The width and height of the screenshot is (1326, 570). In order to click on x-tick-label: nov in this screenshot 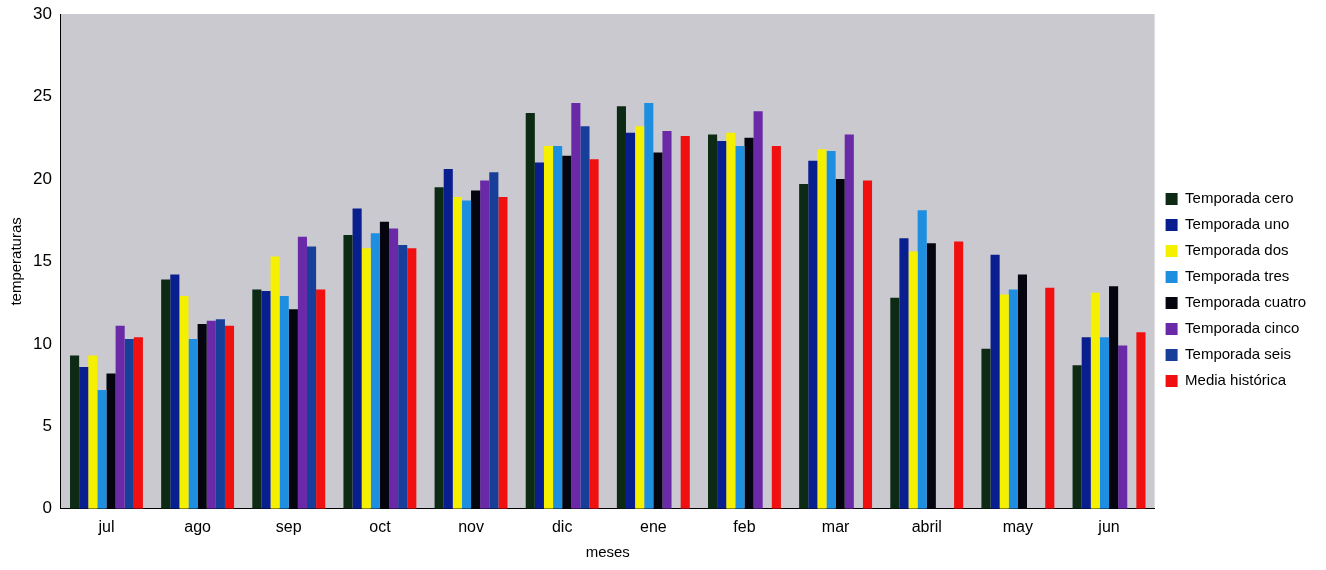, I will do `click(471, 526)`.